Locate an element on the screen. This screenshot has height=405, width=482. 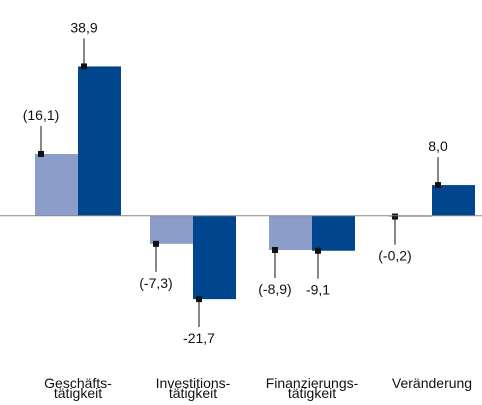
data-label: (16,1) is located at coordinates (41, 115).